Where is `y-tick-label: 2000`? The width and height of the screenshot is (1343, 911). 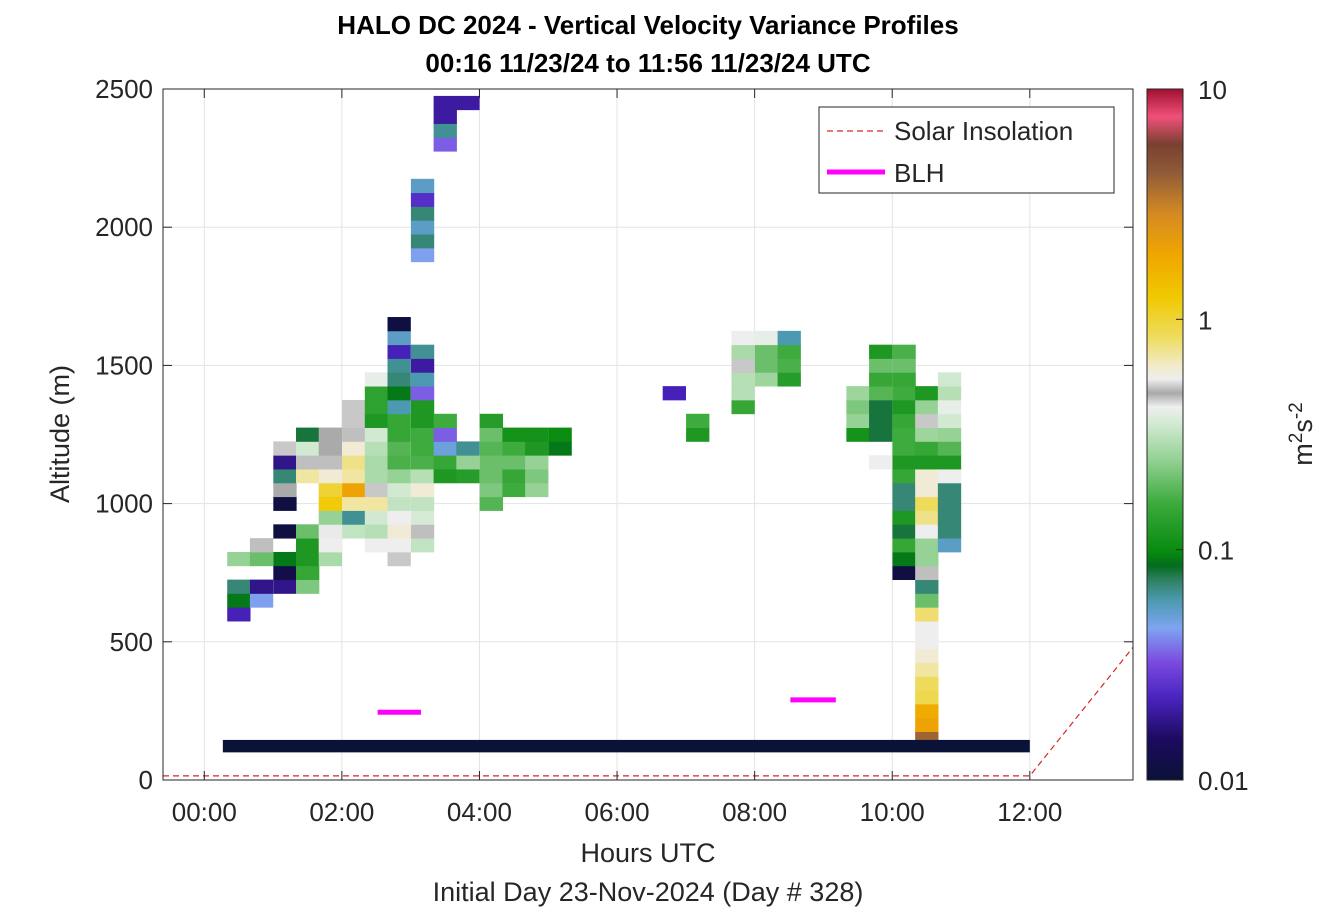
y-tick-label: 2000 is located at coordinates (124, 227).